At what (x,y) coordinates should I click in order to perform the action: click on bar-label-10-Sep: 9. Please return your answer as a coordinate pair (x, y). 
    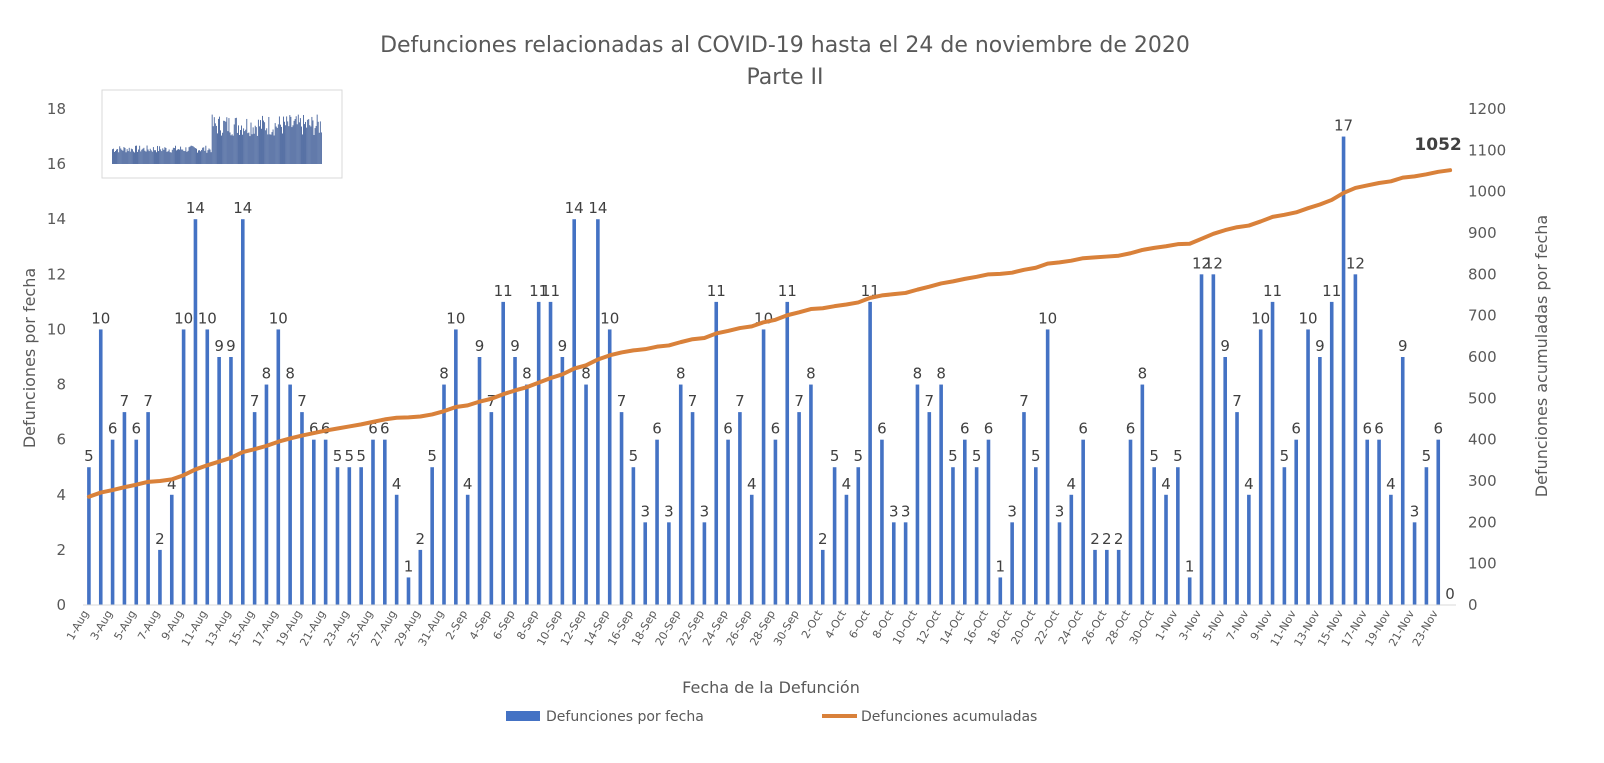
    Looking at the image, I should click on (563, 346).